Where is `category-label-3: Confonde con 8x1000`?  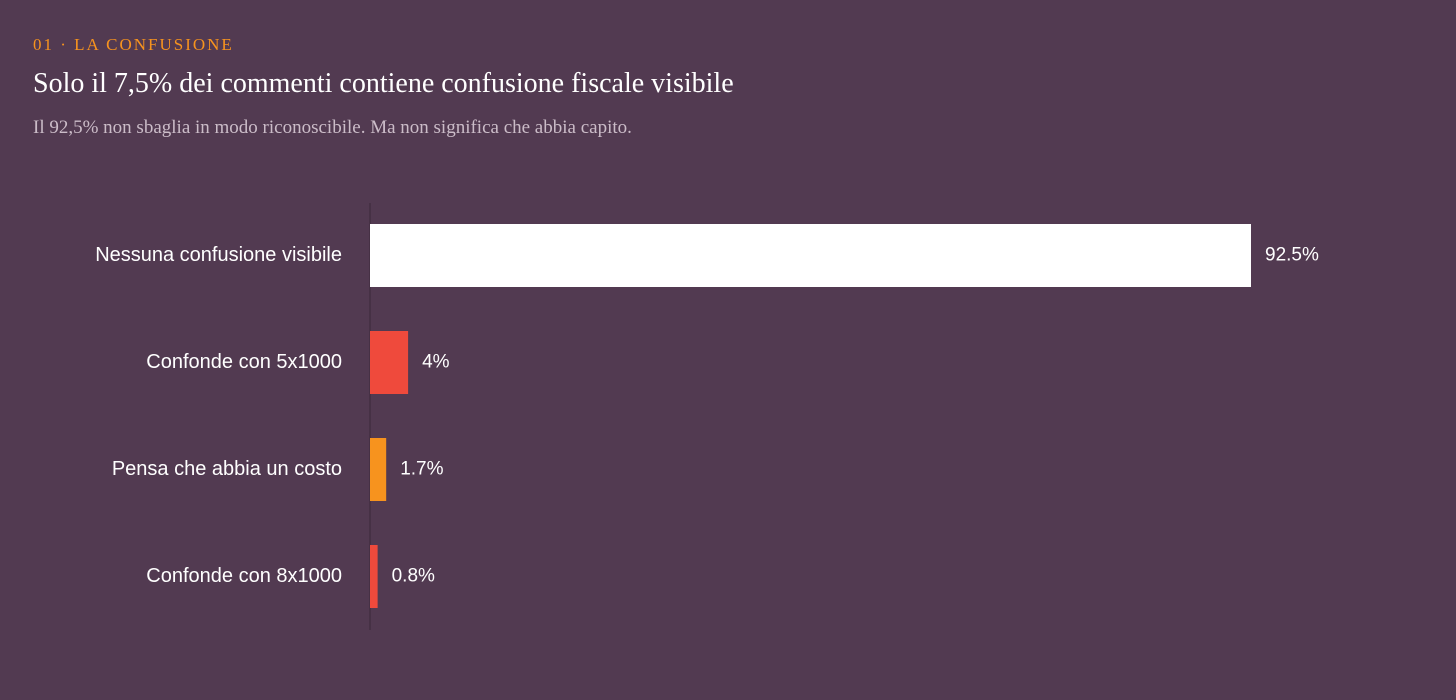 category-label-3: Confonde con 8x1000 is located at coordinates (244, 576).